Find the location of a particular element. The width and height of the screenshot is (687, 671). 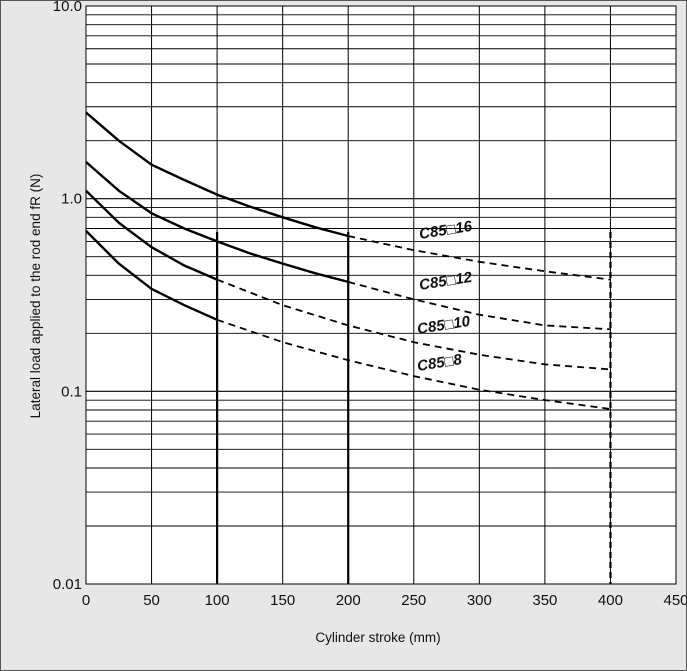

x-tick-label: 50 is located at coordinates (151, 600).